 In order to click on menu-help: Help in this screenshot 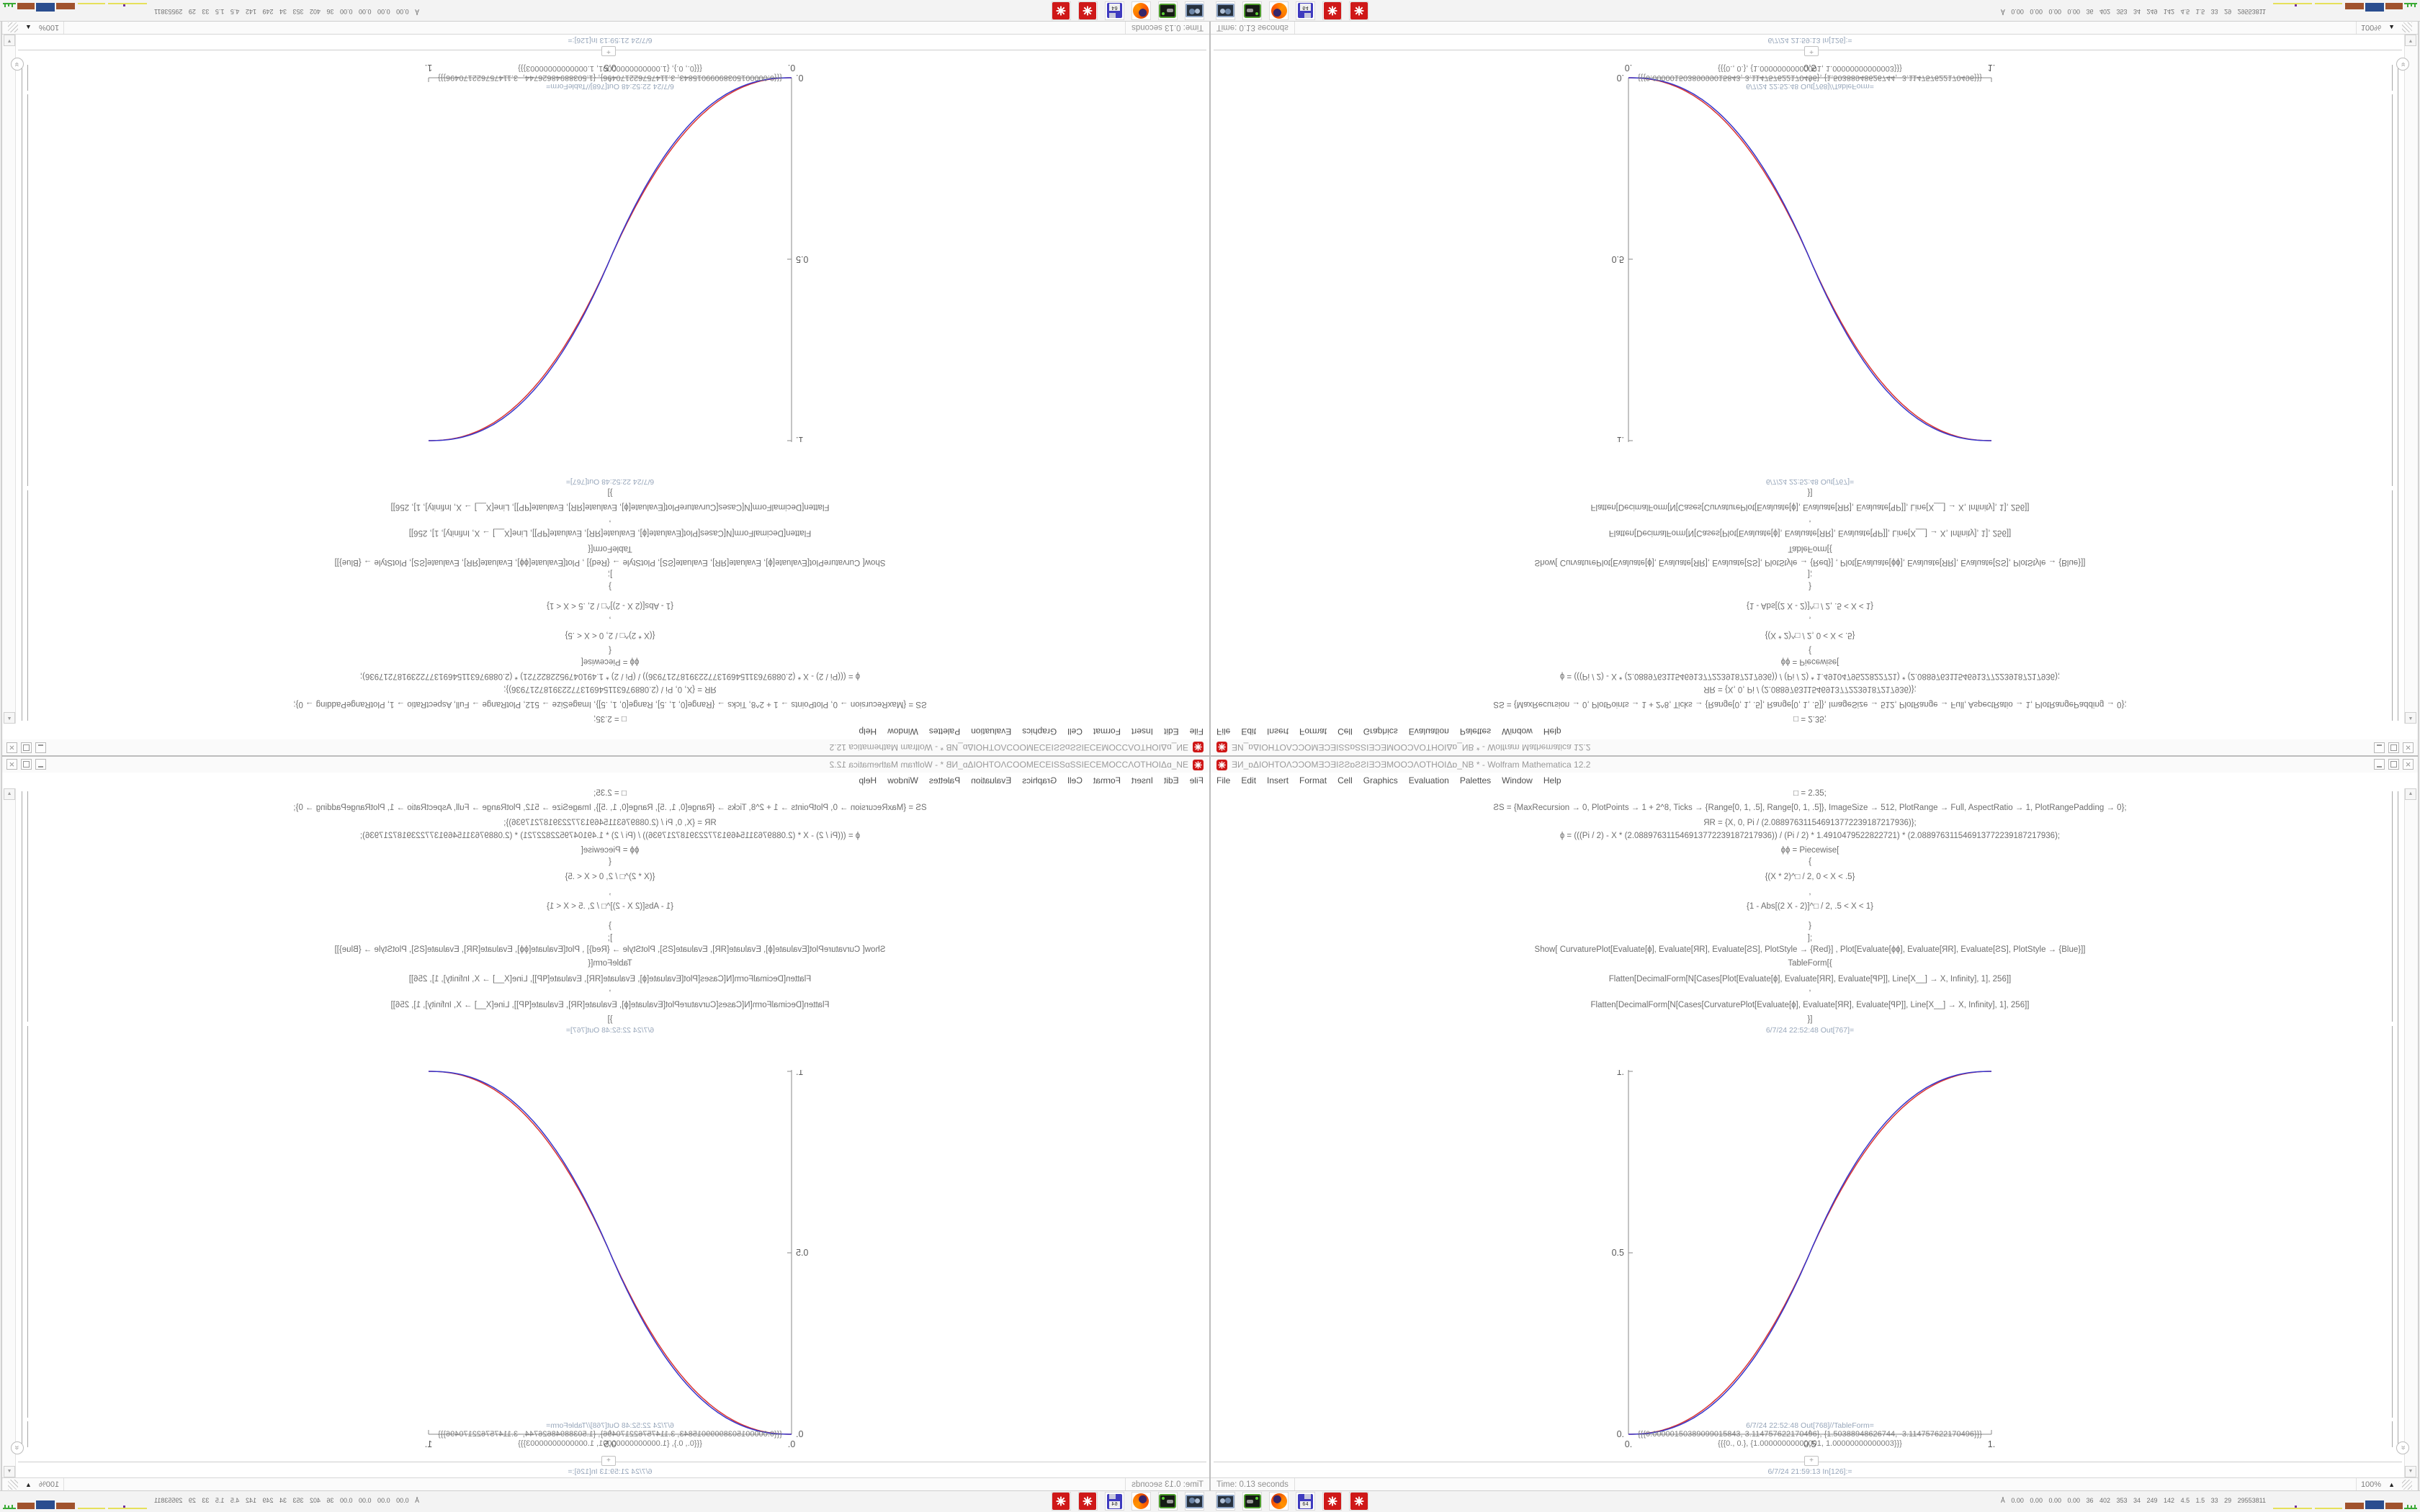, I will do `click(1552, 731)`.